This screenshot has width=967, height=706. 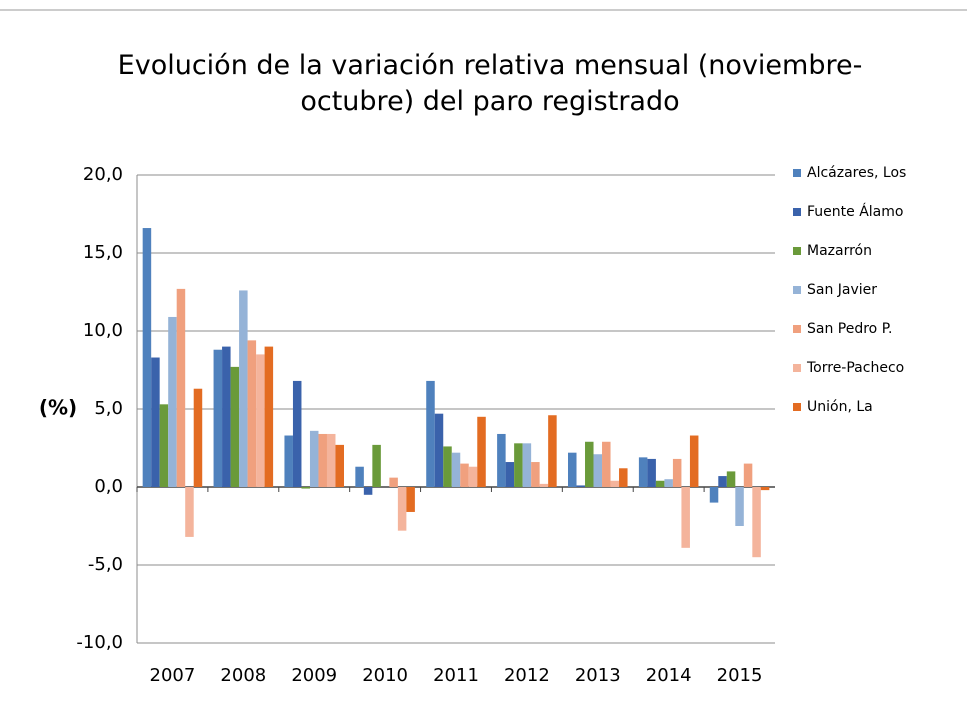 I want to click on y-tick-label: -5,0, so click(x=105, y=564).